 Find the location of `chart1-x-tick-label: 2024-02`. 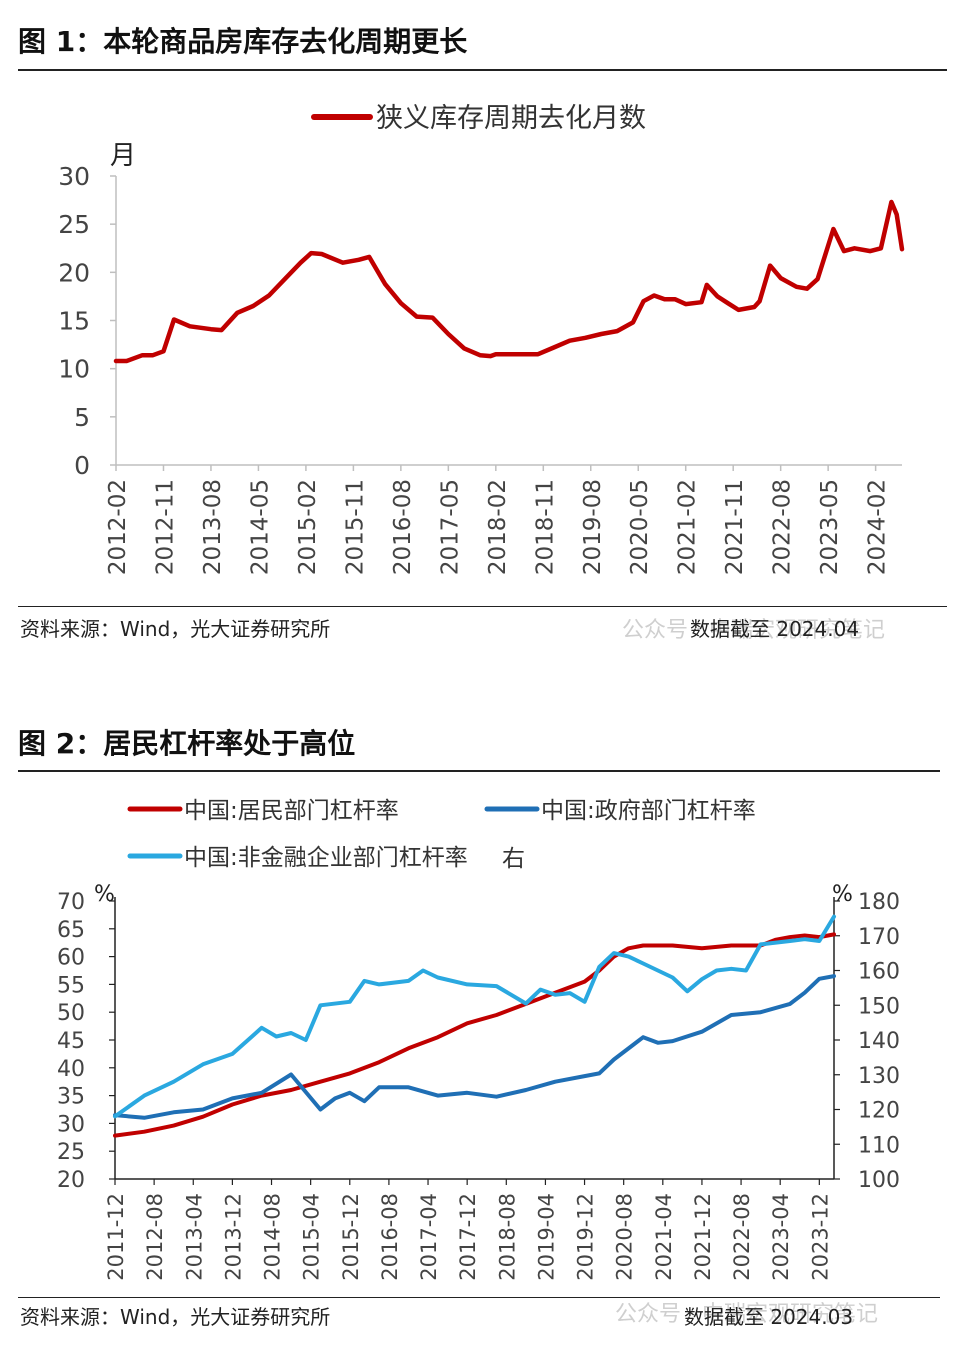

chart1-x-tick-label: 2024-02 is located at coordinates (878, 527).